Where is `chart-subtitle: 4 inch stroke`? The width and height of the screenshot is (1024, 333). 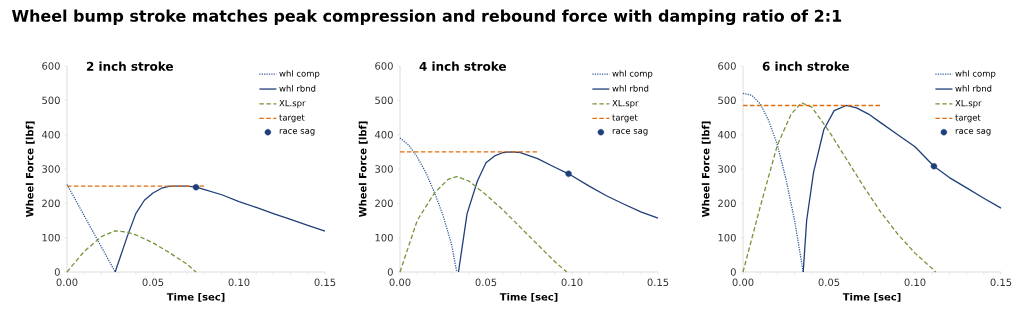 chart-subtitle: 4 inch stroke is located at coordinates (462, 66).